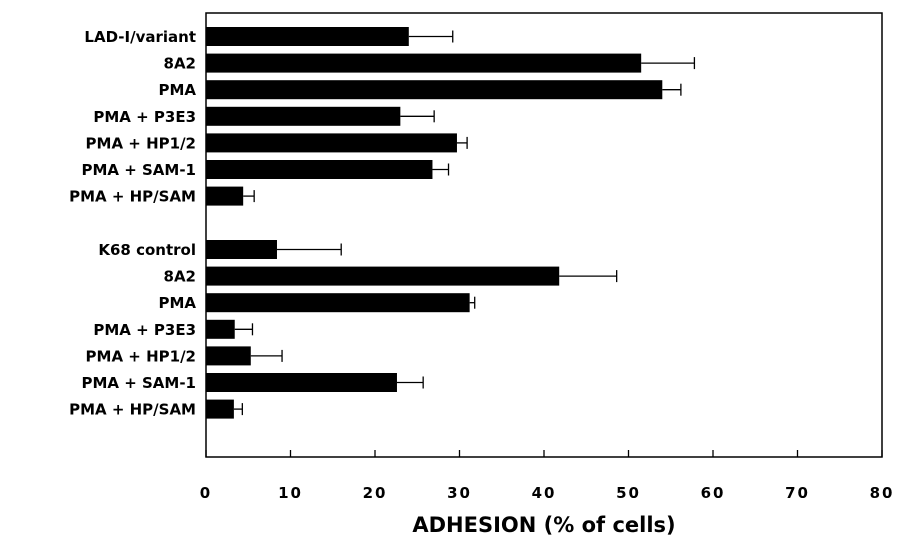 This screenshot has height=543, width=906. Describe the element at coordinates (628, 493) in the screenshot. I see `x-tick-label: 50` at that location.